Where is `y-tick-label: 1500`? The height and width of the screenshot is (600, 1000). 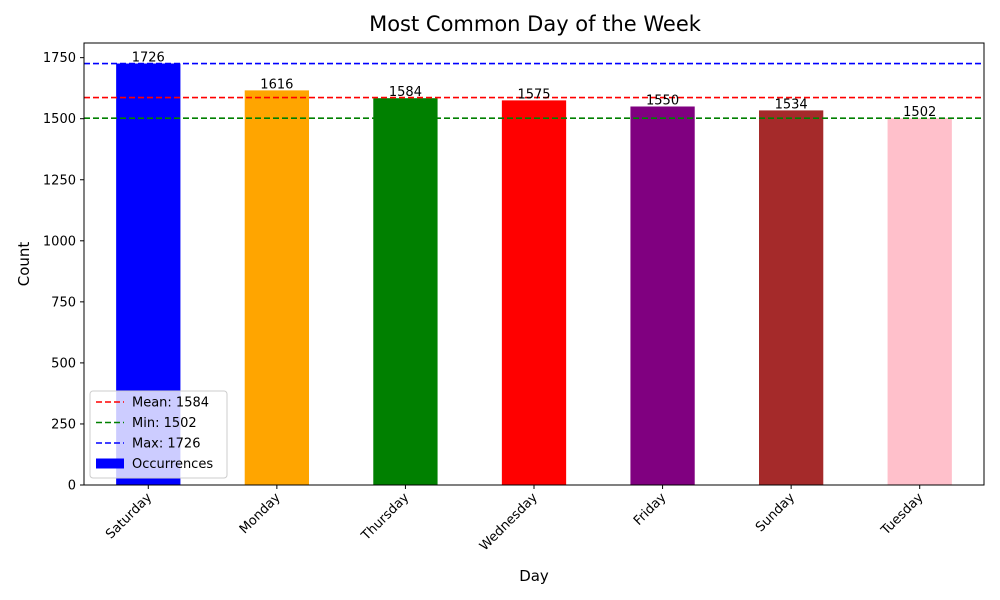
y-tick-label: 1500 is located at coordinates (59, 119).